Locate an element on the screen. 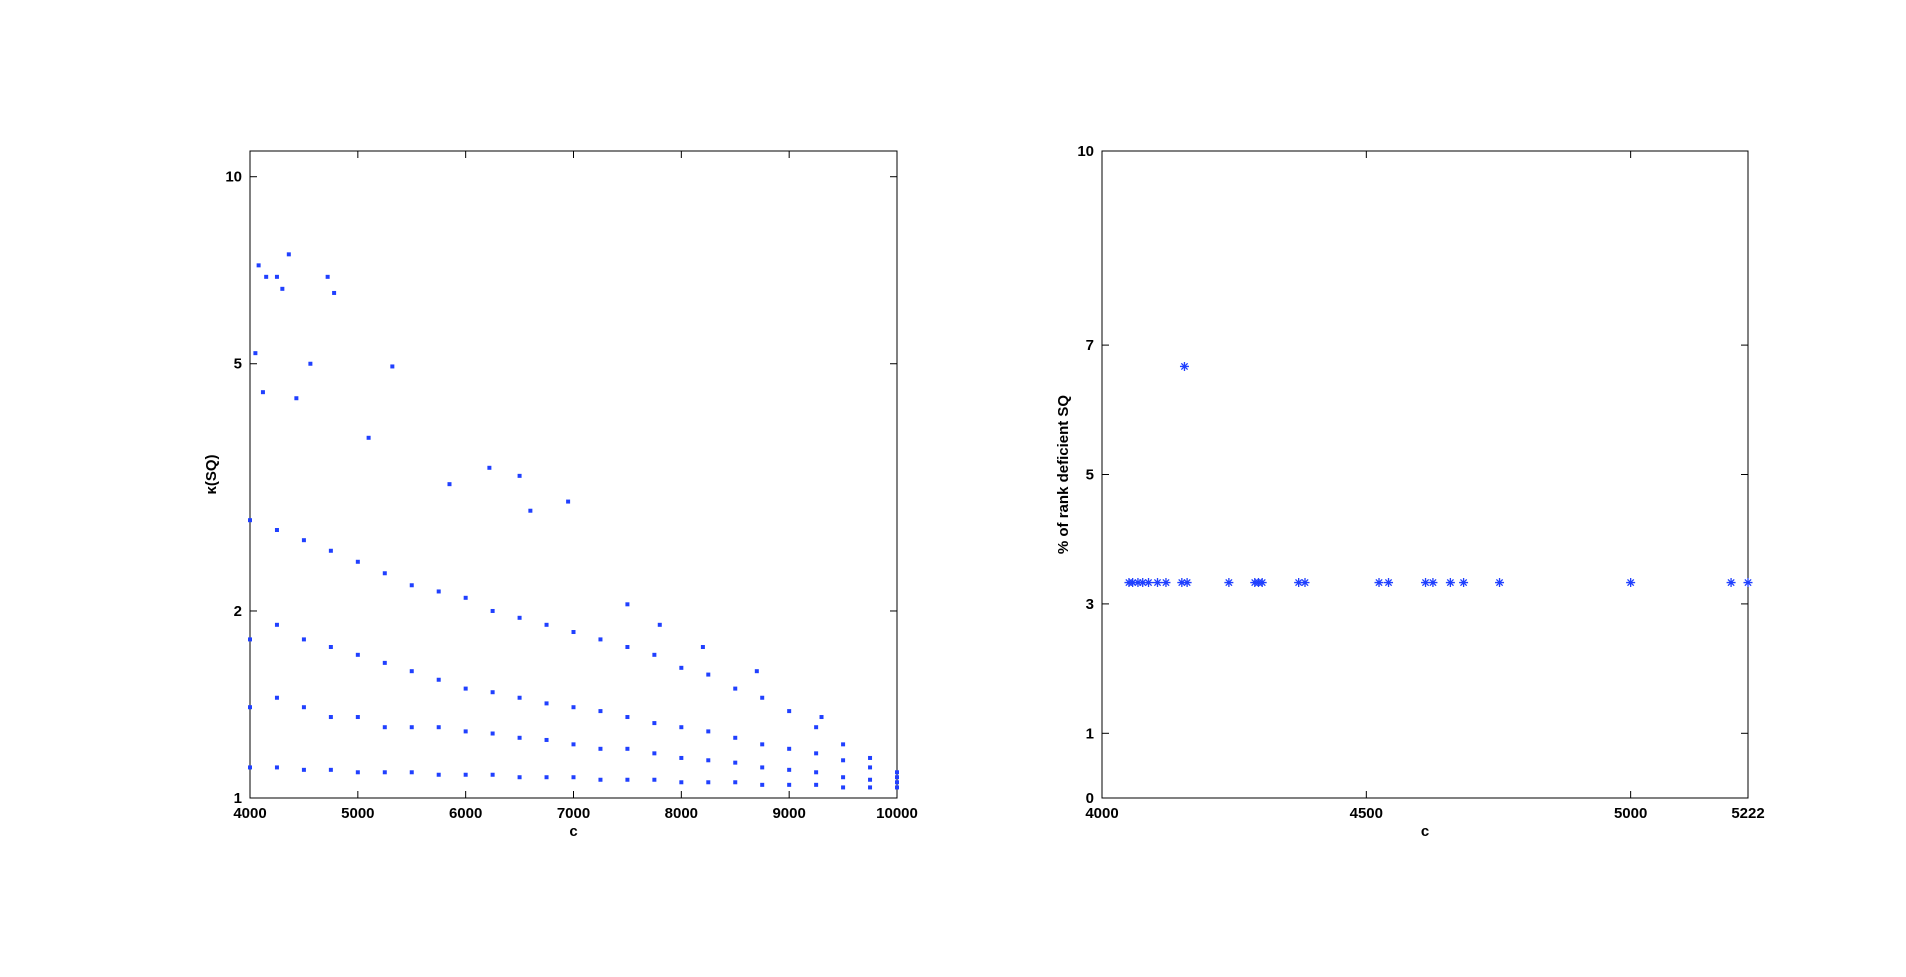 The height and width of the screenshot is (977, 1906). x-tick-label: 4000 is located at coordinates (249, 813).